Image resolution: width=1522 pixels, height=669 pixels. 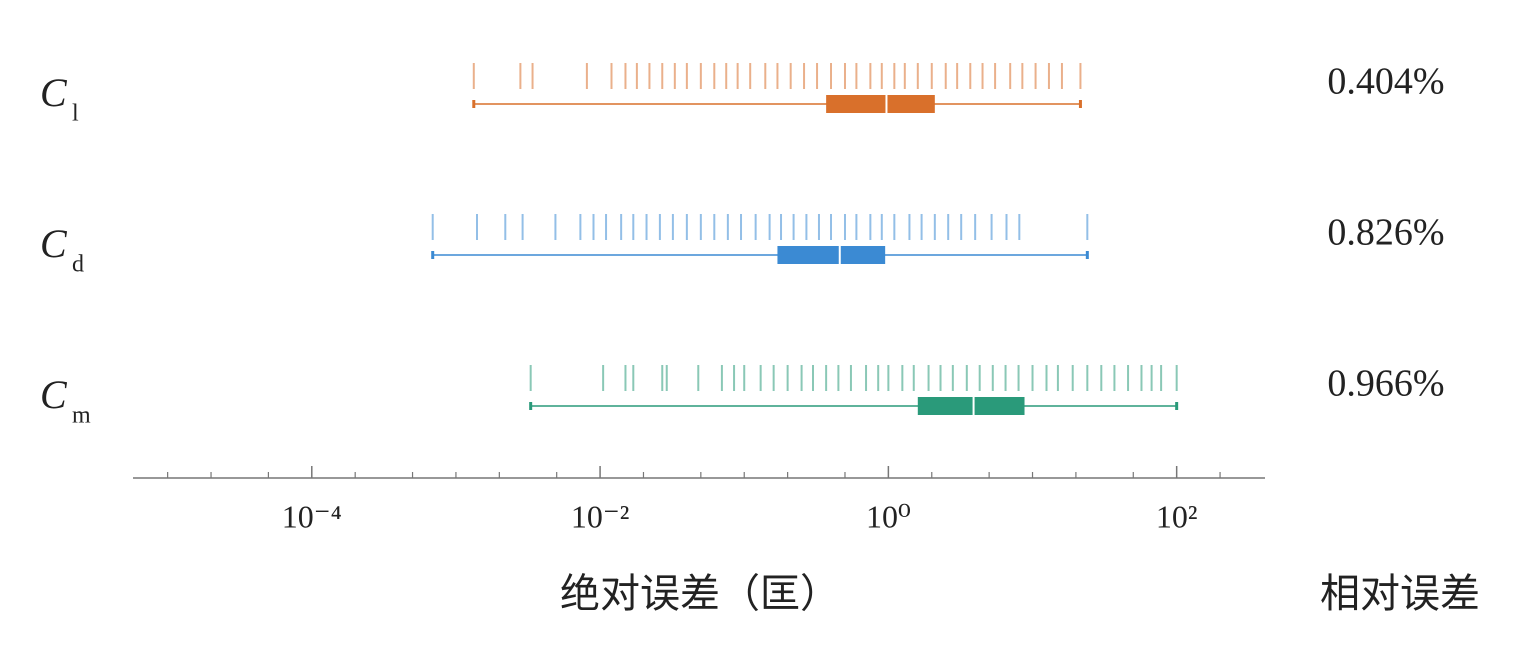 What do you see at coordinates (1385, 233) in the screenshot?
I see `relative-error: 0.826%` at bounding box center [1385, 233].